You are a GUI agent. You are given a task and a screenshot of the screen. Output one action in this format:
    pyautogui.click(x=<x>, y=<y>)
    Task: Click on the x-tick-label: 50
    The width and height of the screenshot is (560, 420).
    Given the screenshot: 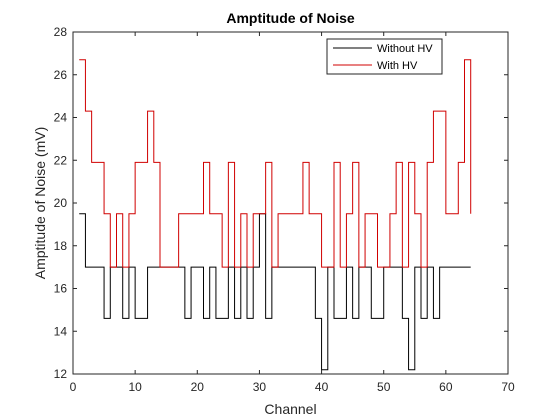 What is the action you would take?
    pyautogui.click(x=384, y=387)
    